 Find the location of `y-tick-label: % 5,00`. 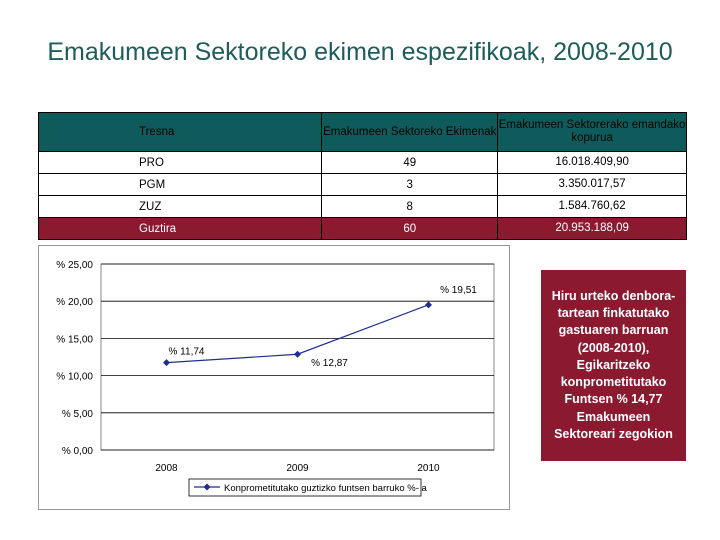

y-tick-label: % 5,00 is located at coordinates (78, 414).